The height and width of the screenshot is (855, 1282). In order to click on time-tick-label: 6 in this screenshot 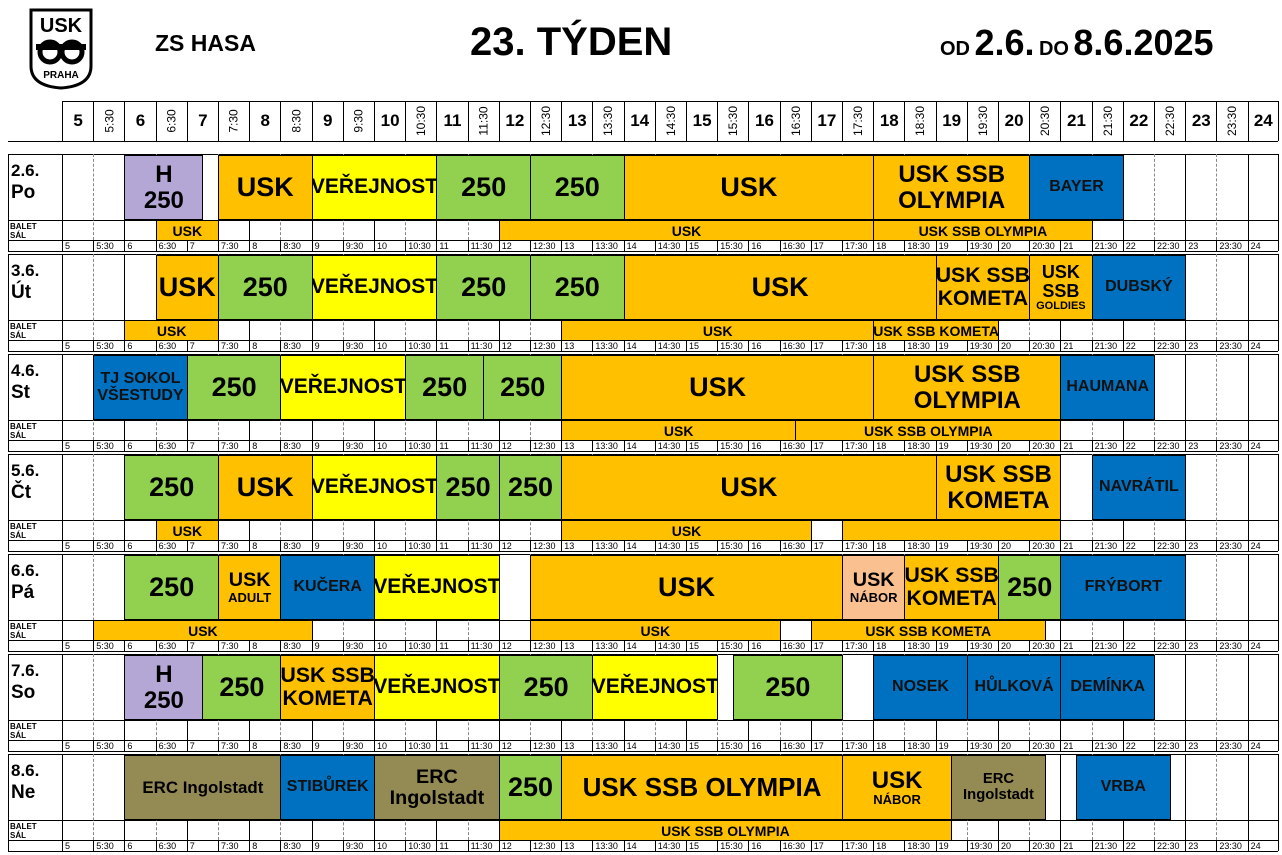, I will do `click(139, 846)`.